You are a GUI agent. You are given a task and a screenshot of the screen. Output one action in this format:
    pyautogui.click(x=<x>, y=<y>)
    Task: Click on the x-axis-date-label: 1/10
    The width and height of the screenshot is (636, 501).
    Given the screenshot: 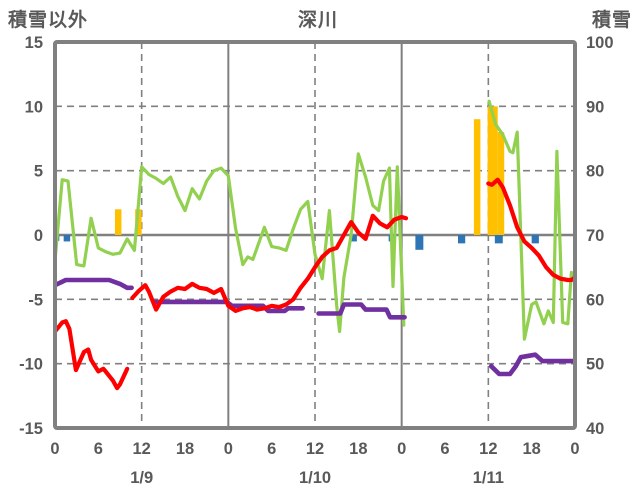 What is the action you would take?
    pyautogui.click(x=315, y=478)
    